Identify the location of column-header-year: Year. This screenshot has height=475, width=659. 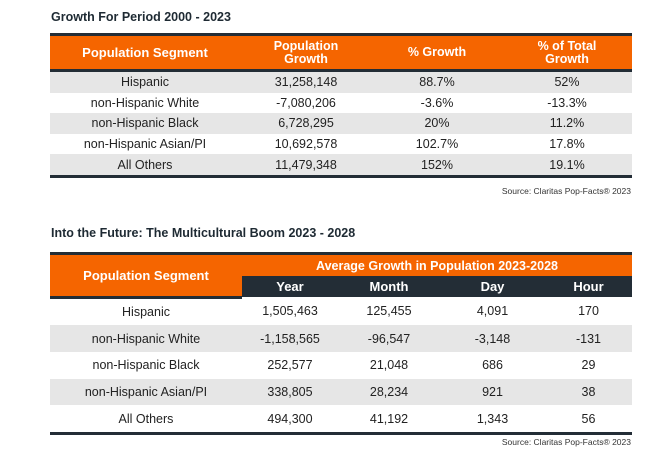
(290, 286).